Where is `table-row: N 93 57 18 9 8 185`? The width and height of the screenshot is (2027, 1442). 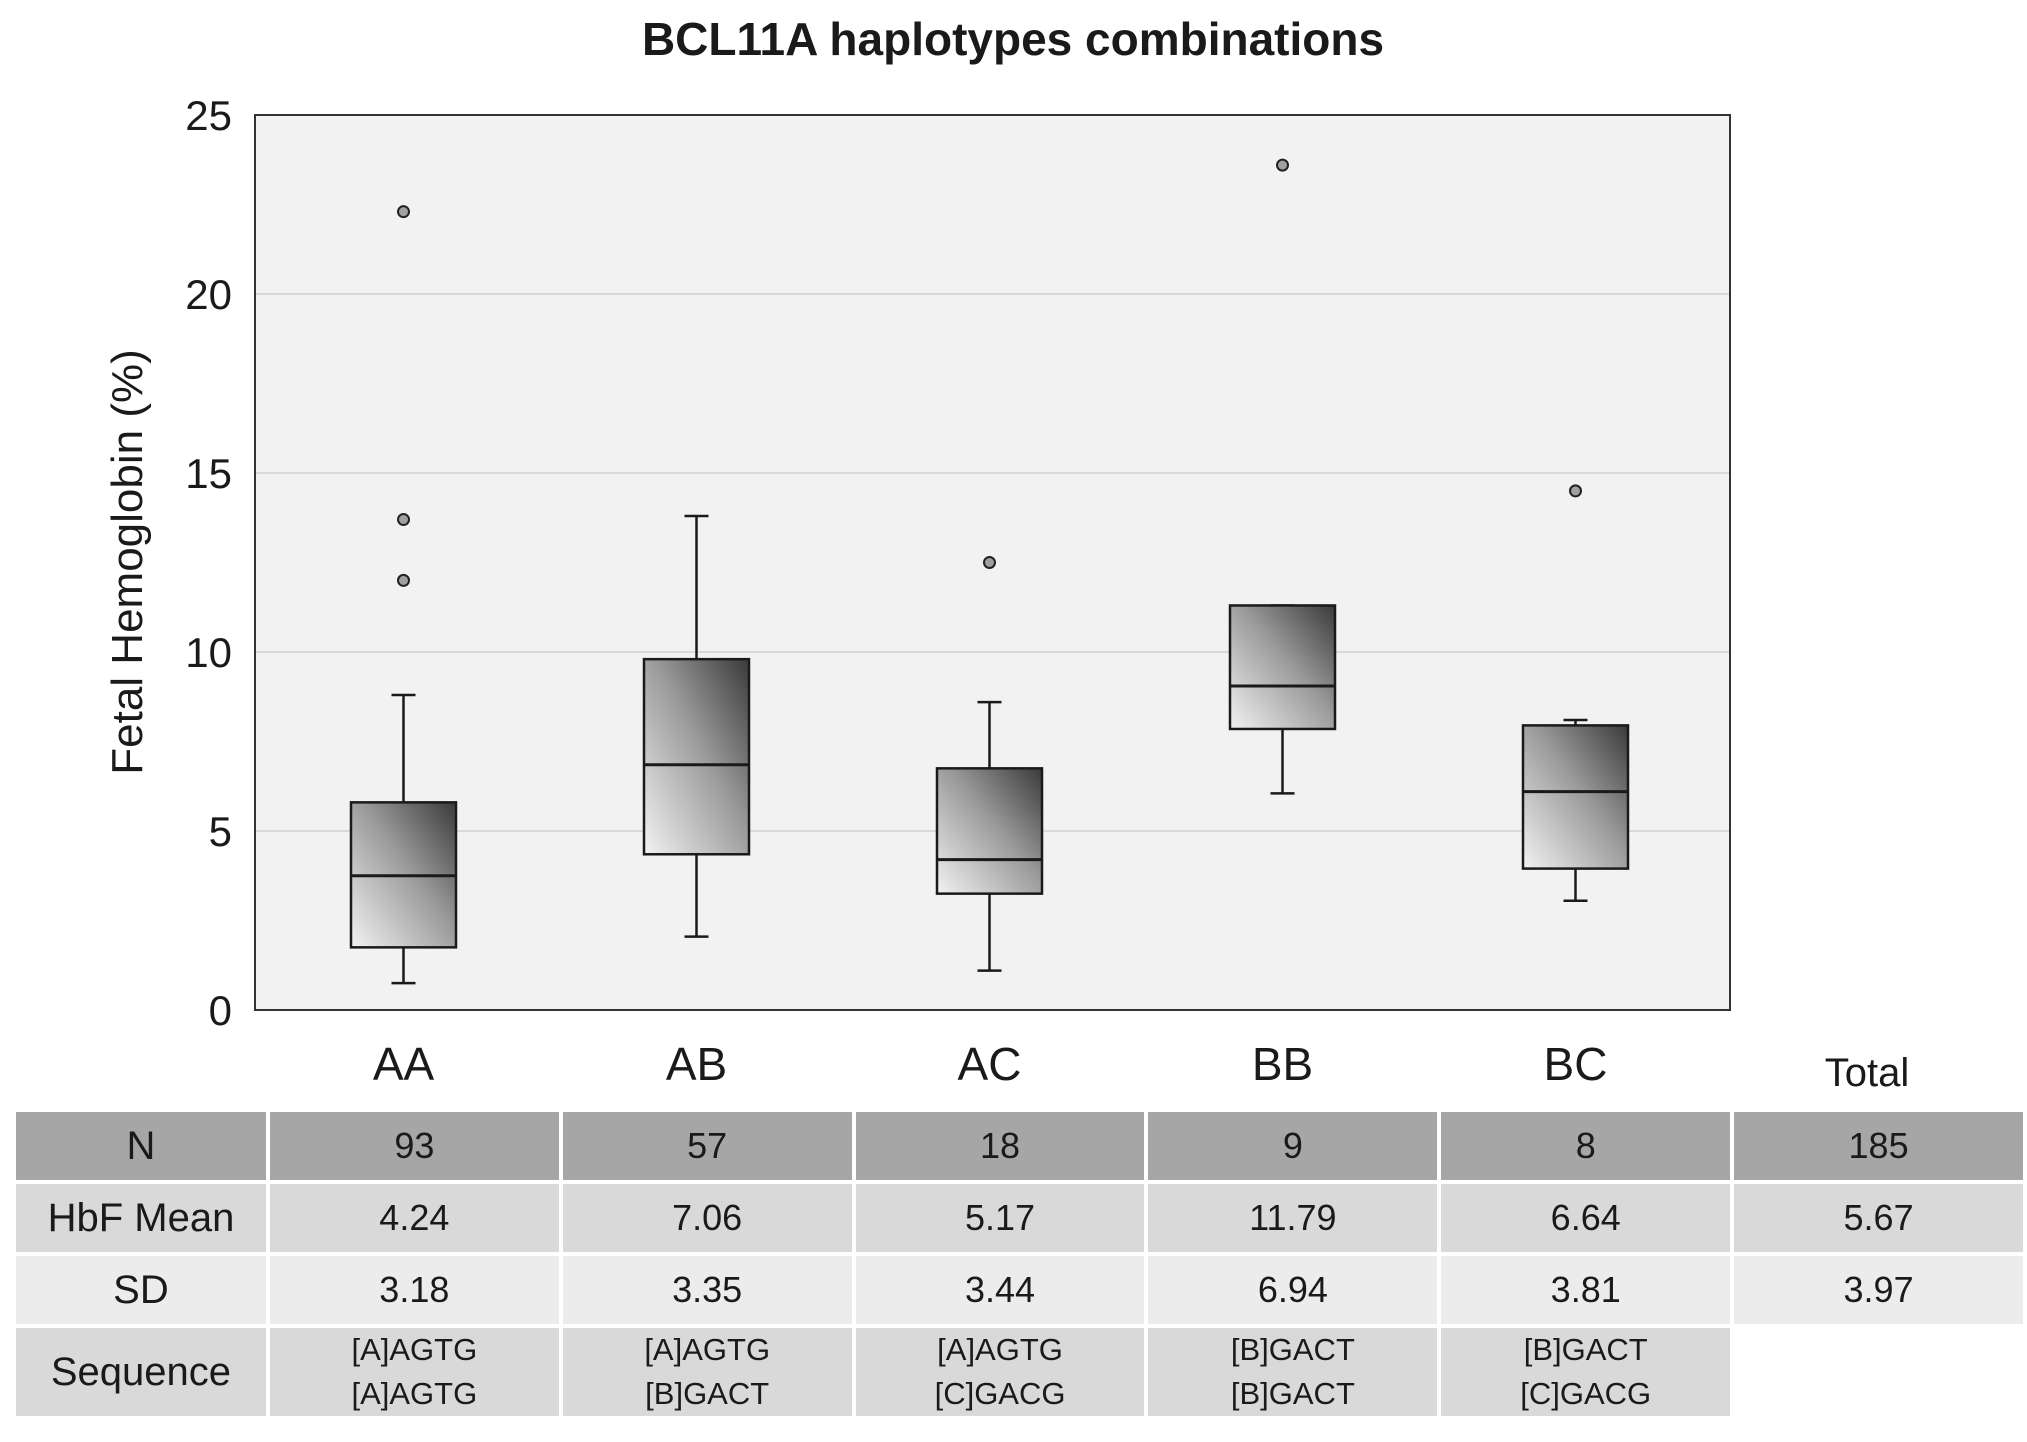 table-row: N 93 57 18 9 8 185 is located at coordinates (1019, 1146).